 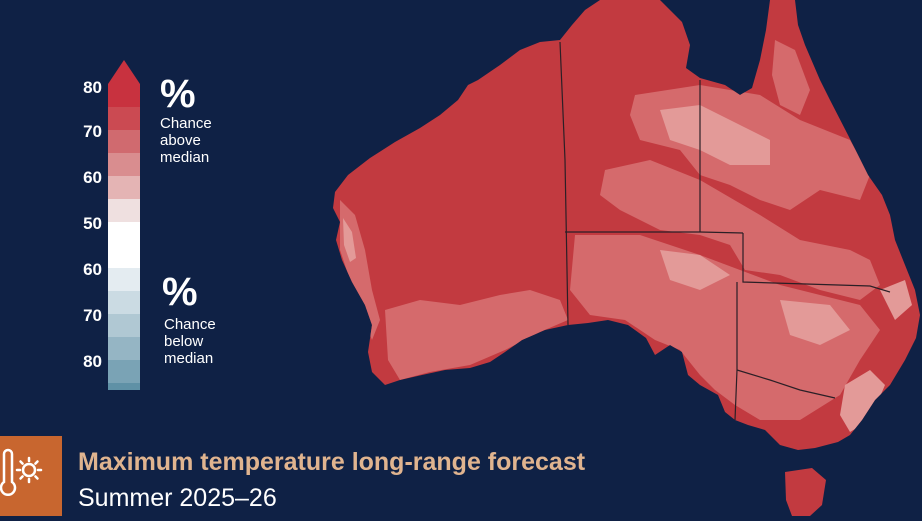 What do you see at coordinates (178, 94) in the screenshot?
I see `legend-above-symbol: %` at bounding box center [178, 94].